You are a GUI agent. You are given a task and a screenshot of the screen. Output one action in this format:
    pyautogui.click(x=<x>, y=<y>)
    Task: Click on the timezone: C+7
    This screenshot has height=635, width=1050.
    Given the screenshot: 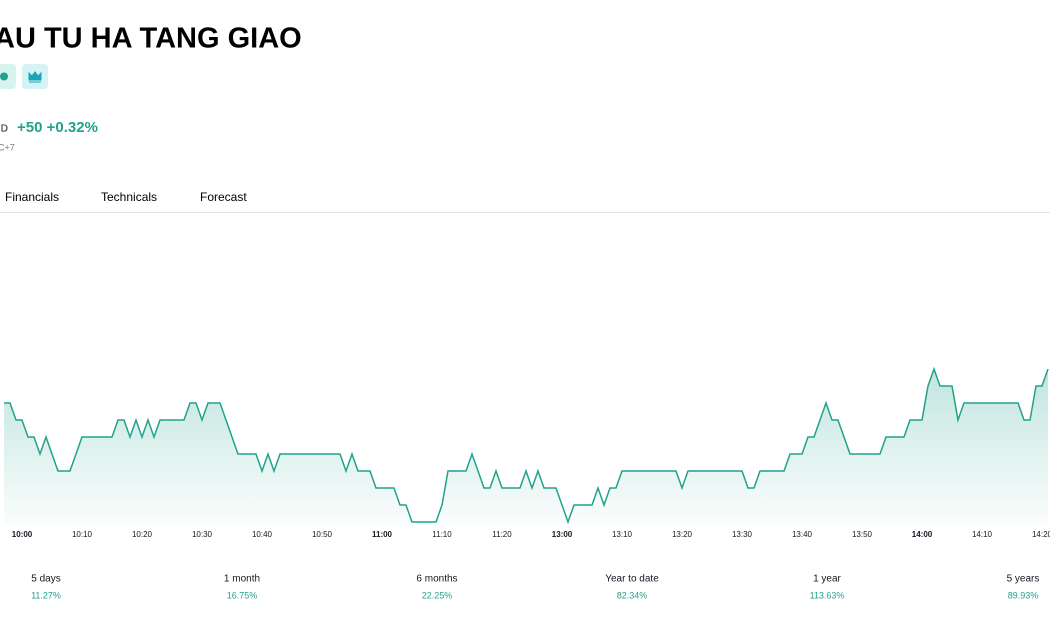 What is the action you would take?
    pyautogui.click(x=7, y=147)
    